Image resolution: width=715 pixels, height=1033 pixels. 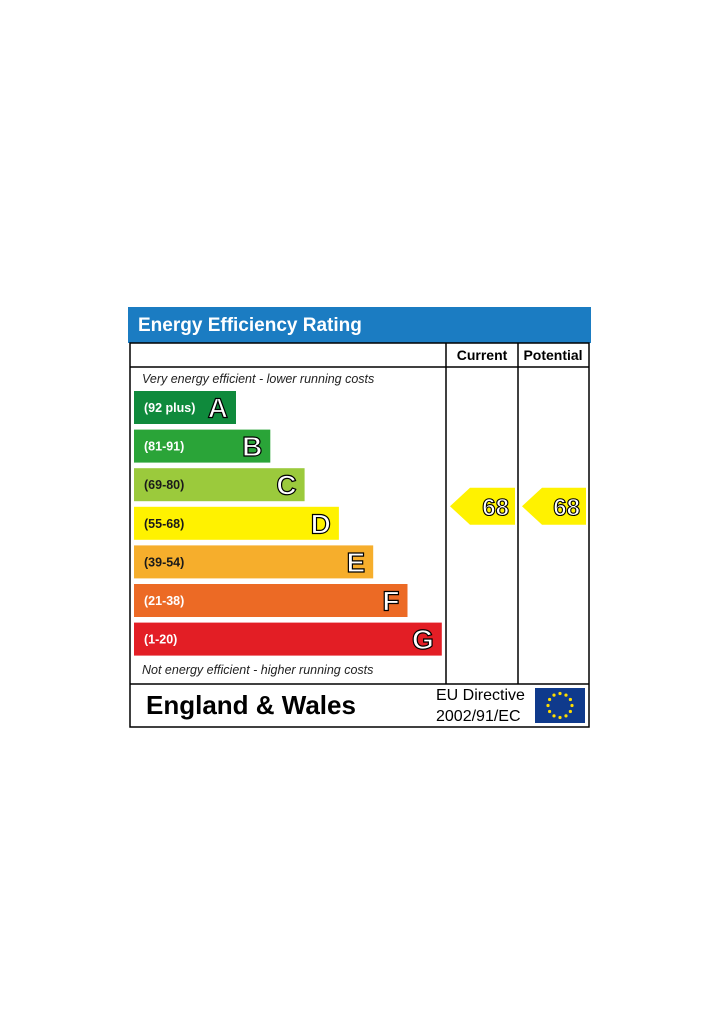 What do you see at coordinates (390, 601) in the screenshot?
I see `band-letter-f: F` at bounding box center [390, 601].